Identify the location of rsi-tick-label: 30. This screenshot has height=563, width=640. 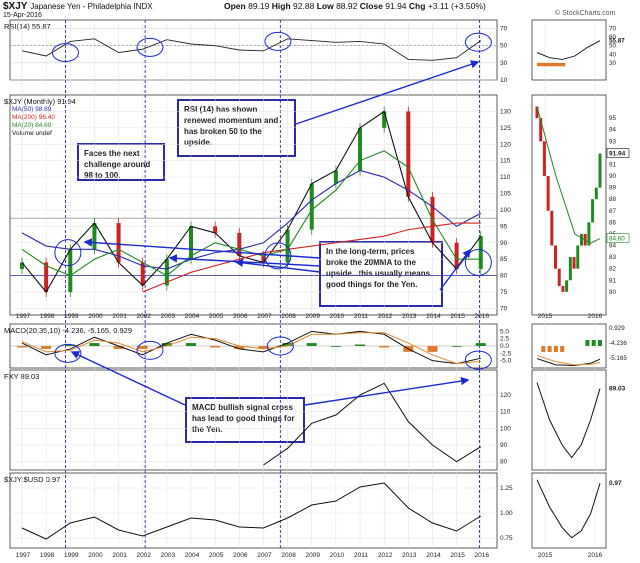
(504, 63).